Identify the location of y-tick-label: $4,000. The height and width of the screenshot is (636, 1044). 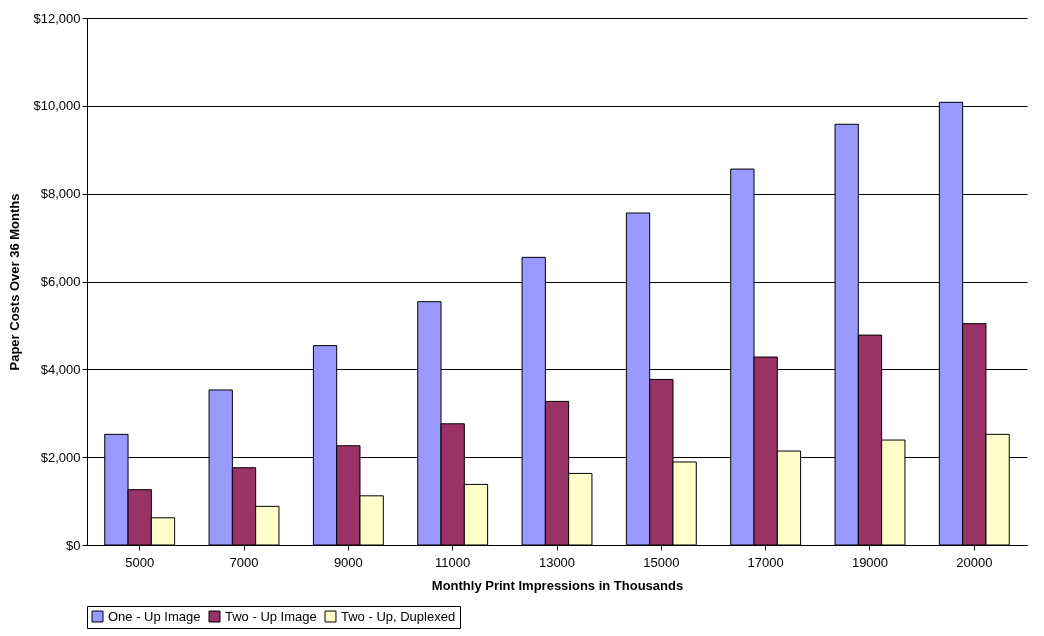
(60, 369).